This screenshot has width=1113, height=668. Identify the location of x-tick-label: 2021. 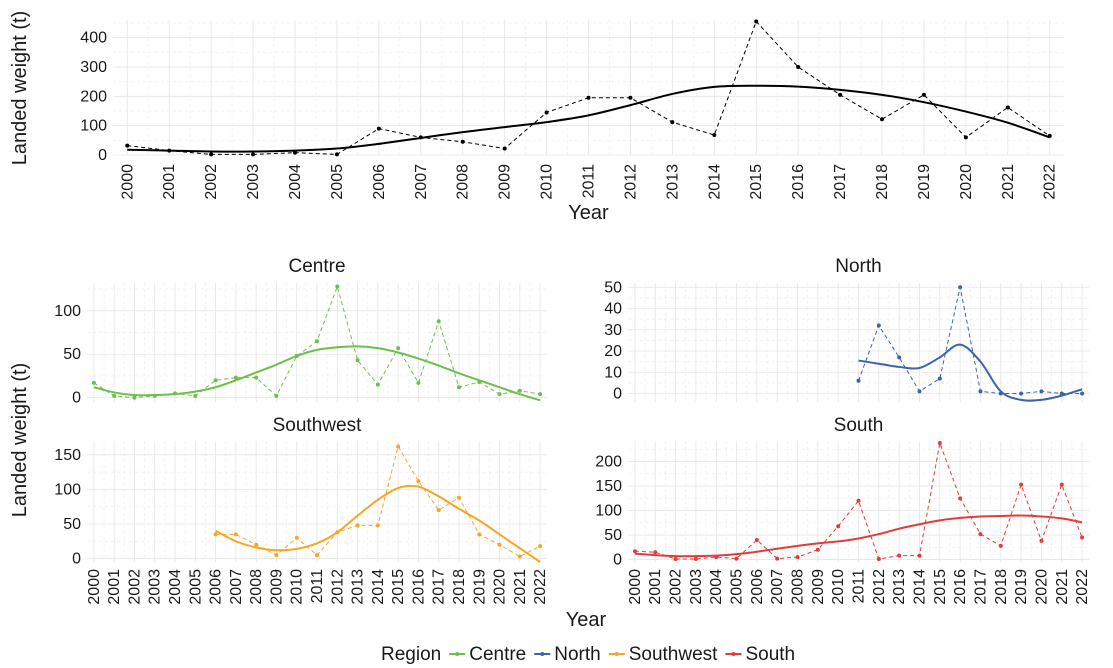
(1008, 182).